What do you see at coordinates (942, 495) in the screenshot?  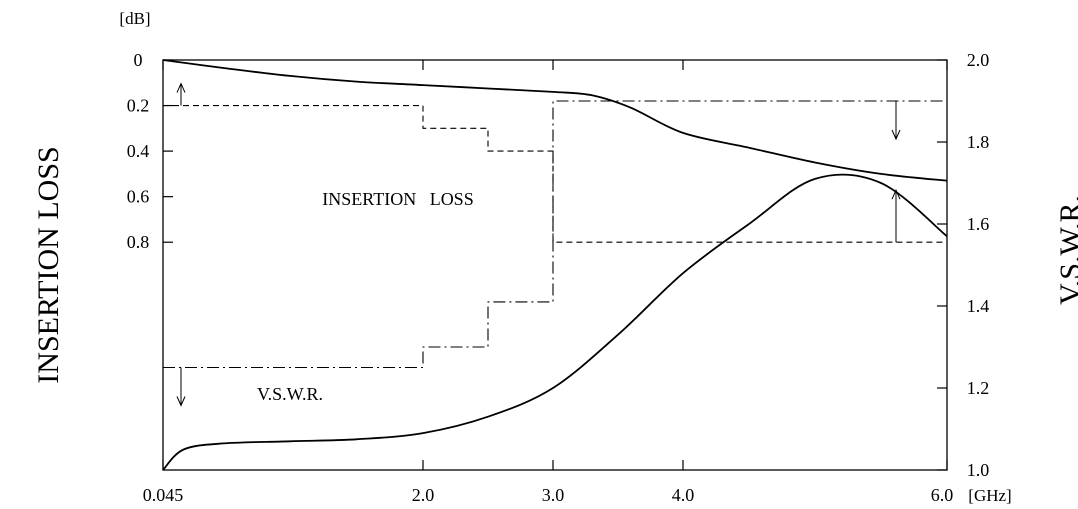 I see `x-tick-label: 6.0` at bounding box center [942, 495].